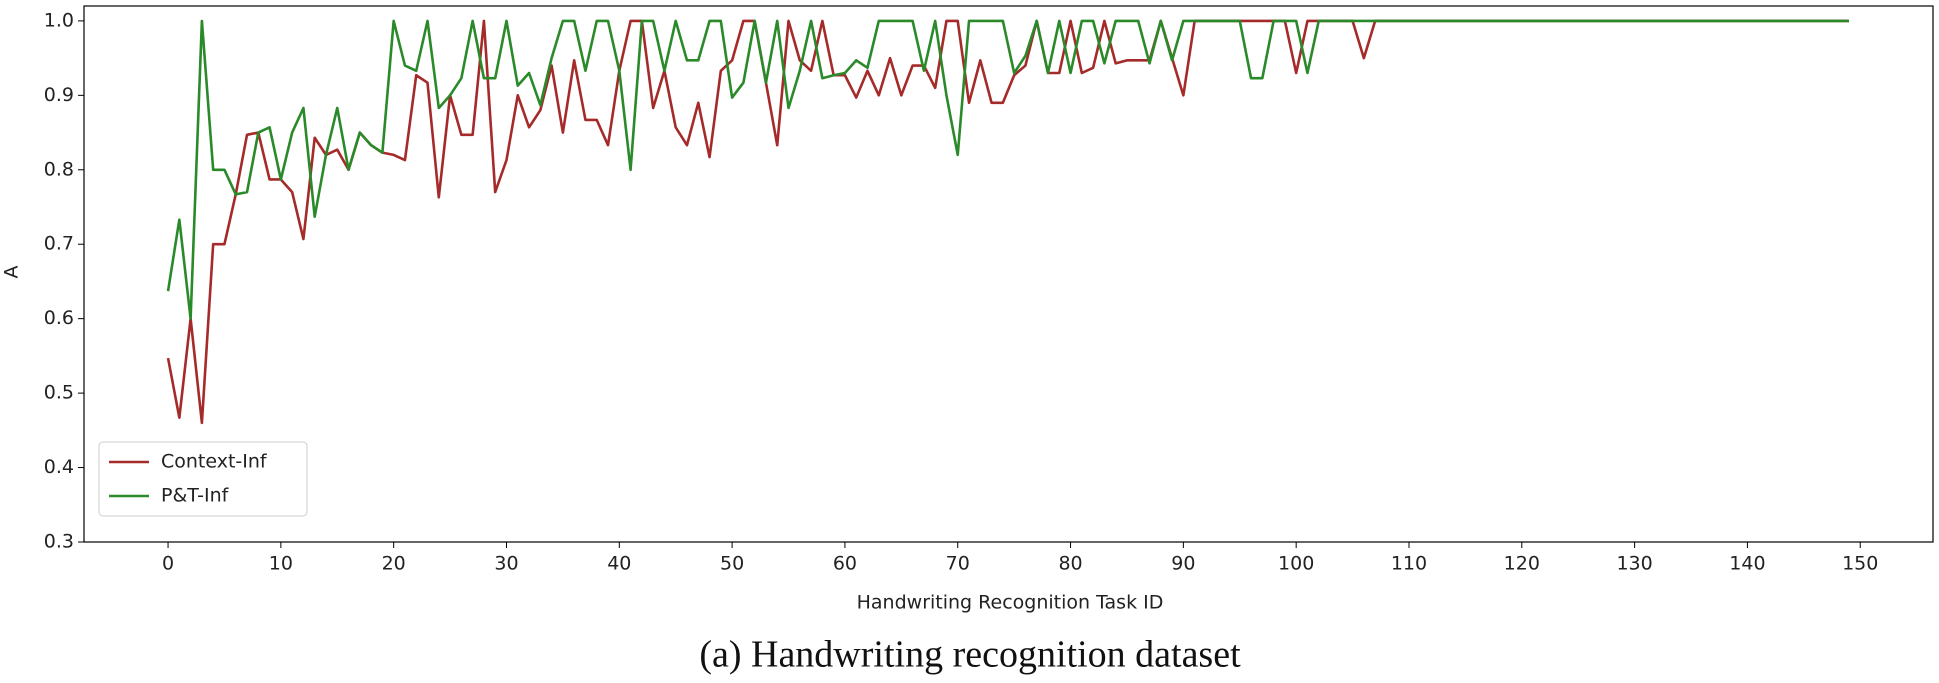 This screenshot has height=683, width=1939. What do you see at coordinates (1409, 564) in the screenshot?
I see `x-tick-label: 110` at bounding box center [1409, 564].